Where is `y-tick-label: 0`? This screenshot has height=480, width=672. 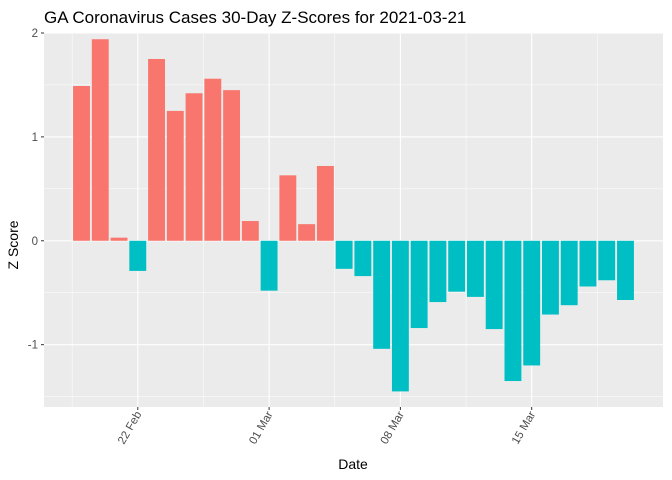 y-tick-label: 0 is located at coordinates (35, 242).